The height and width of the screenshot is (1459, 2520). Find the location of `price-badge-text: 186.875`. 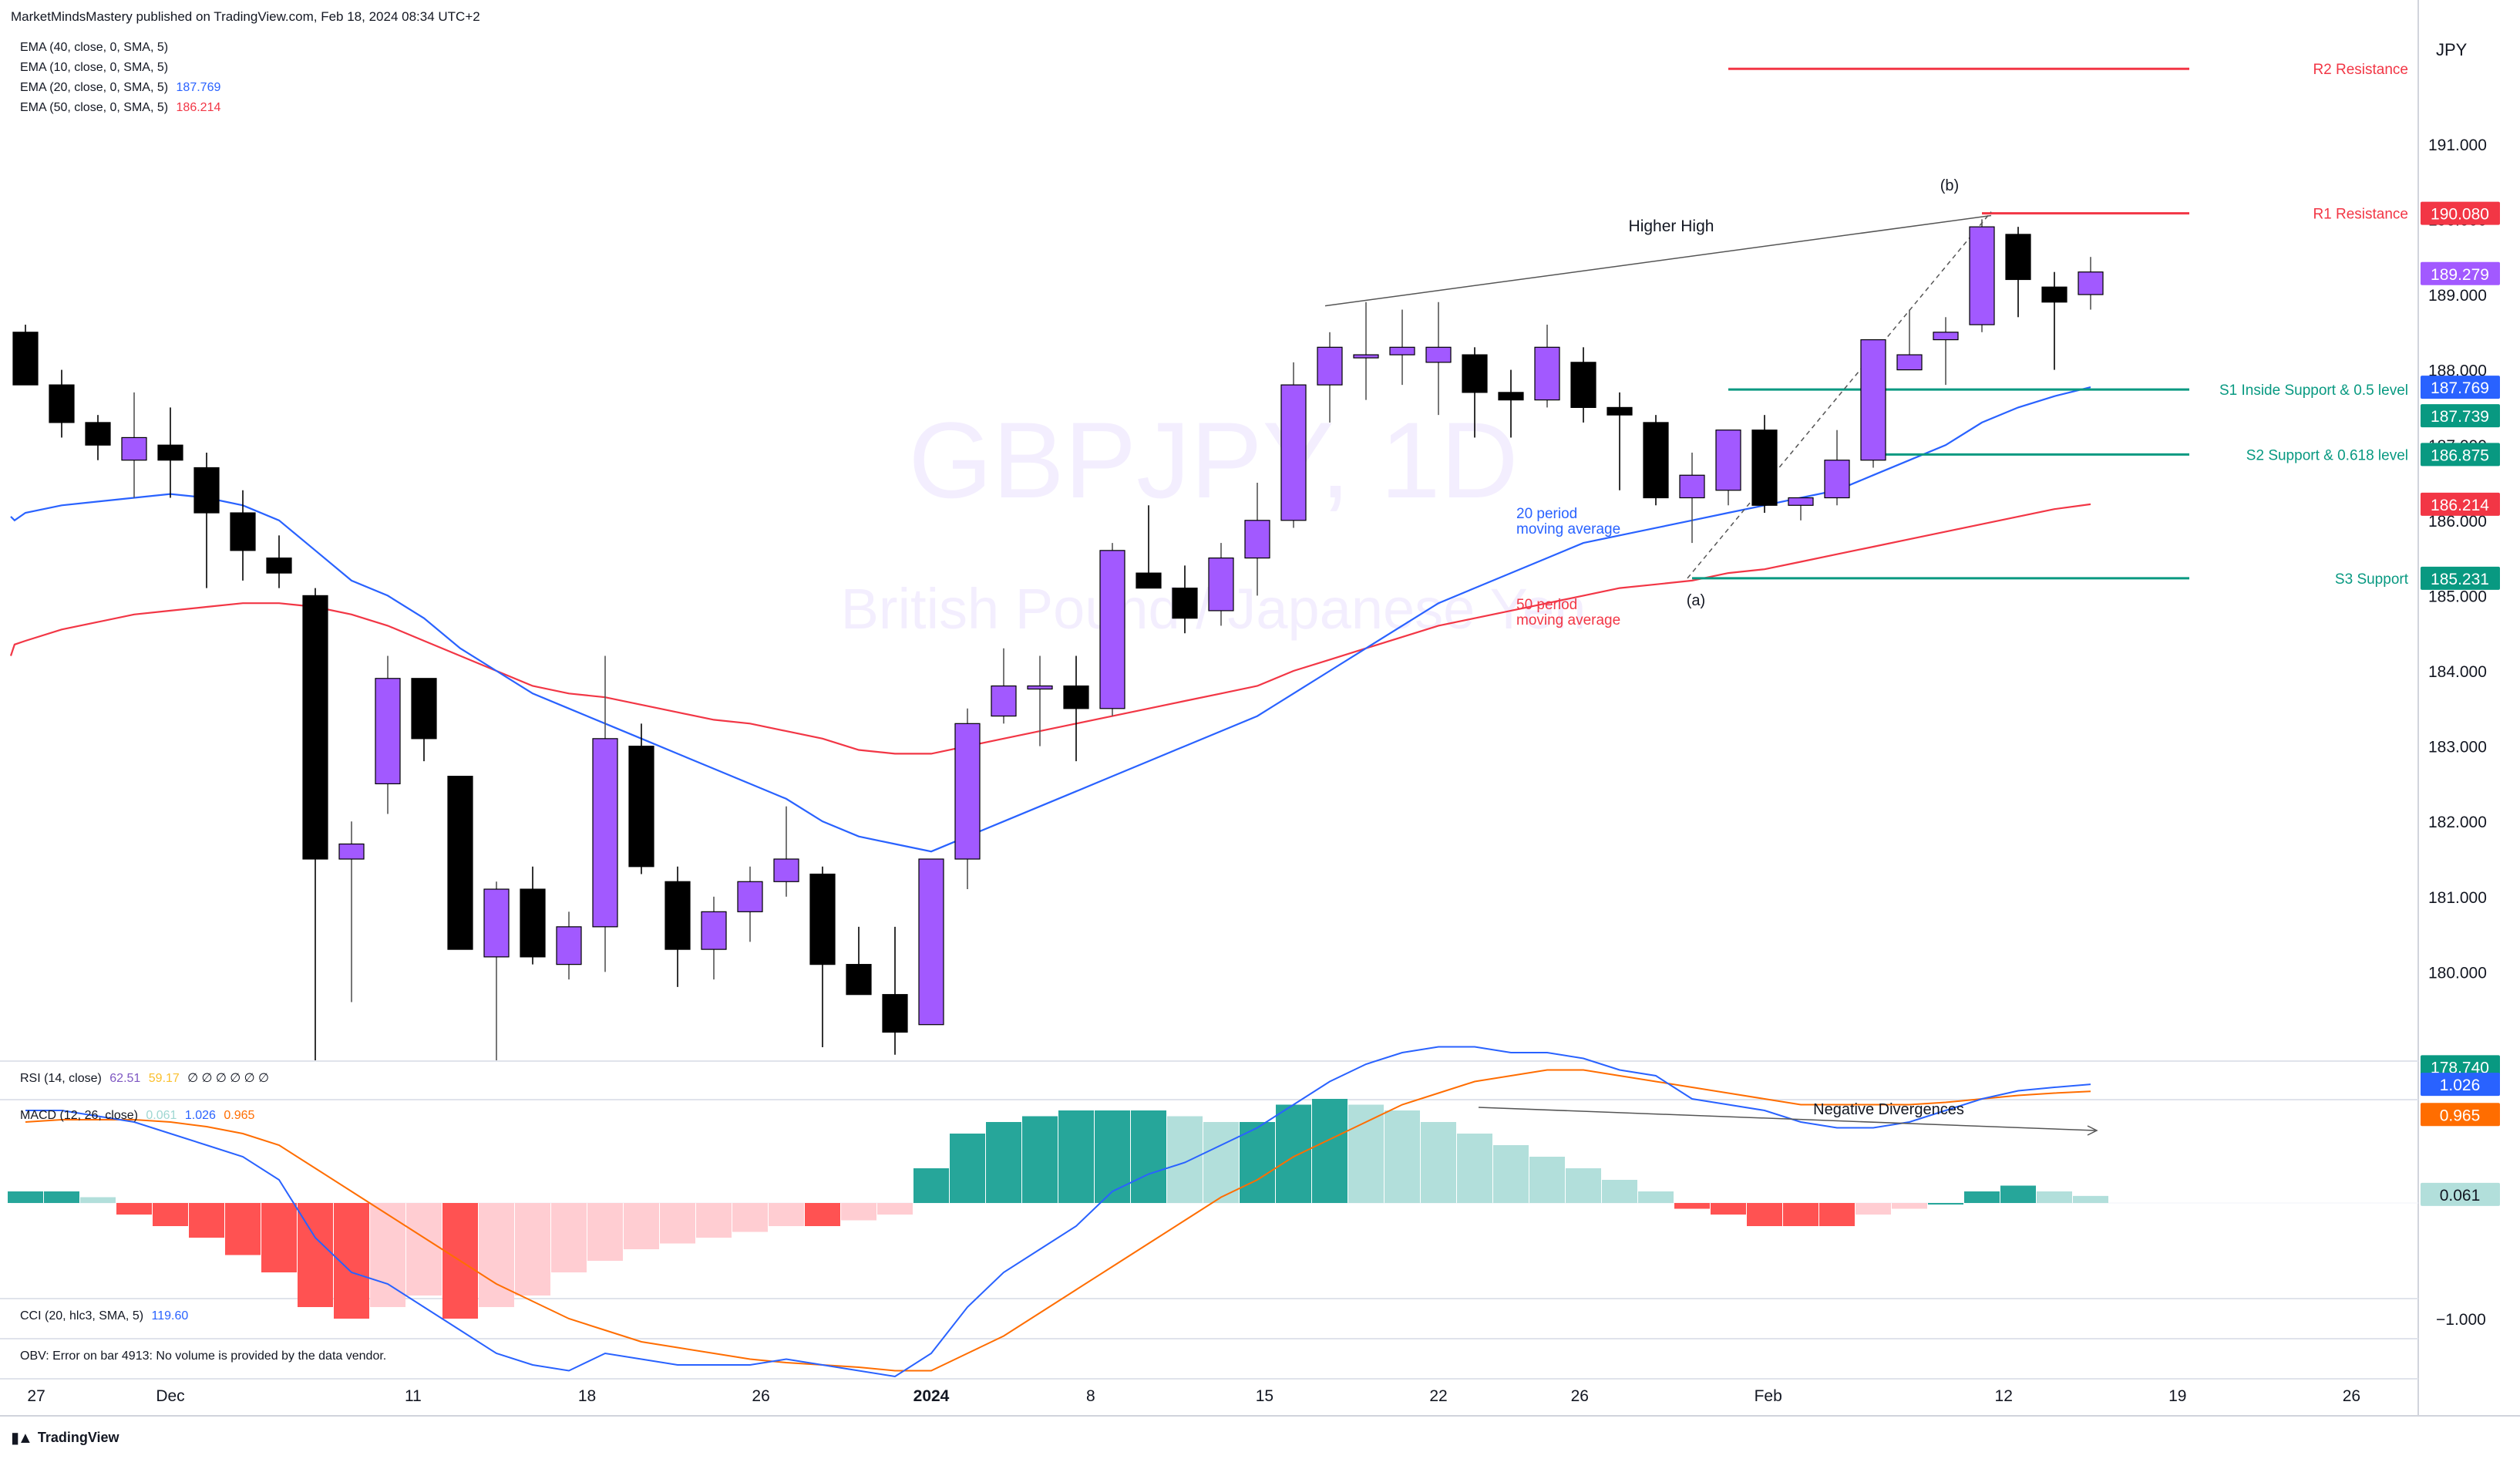

price-badge-text: 186.875 is located at coordinates (2460, 455).